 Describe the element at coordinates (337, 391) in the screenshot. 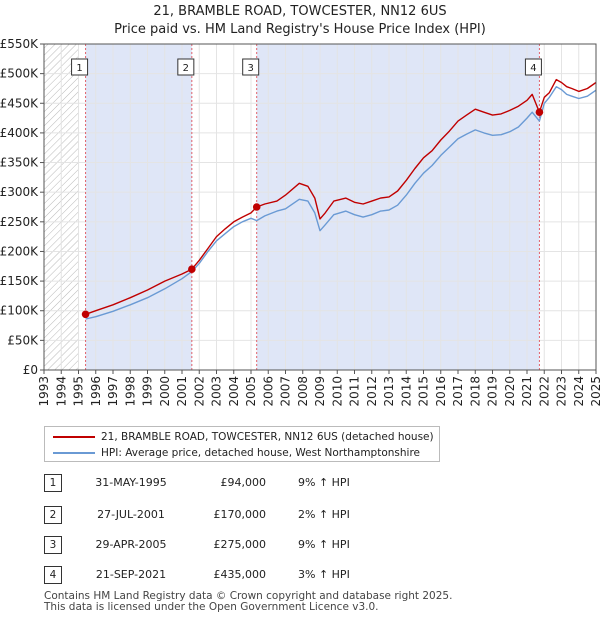

I see `x-tick-label: 2010` at that location.